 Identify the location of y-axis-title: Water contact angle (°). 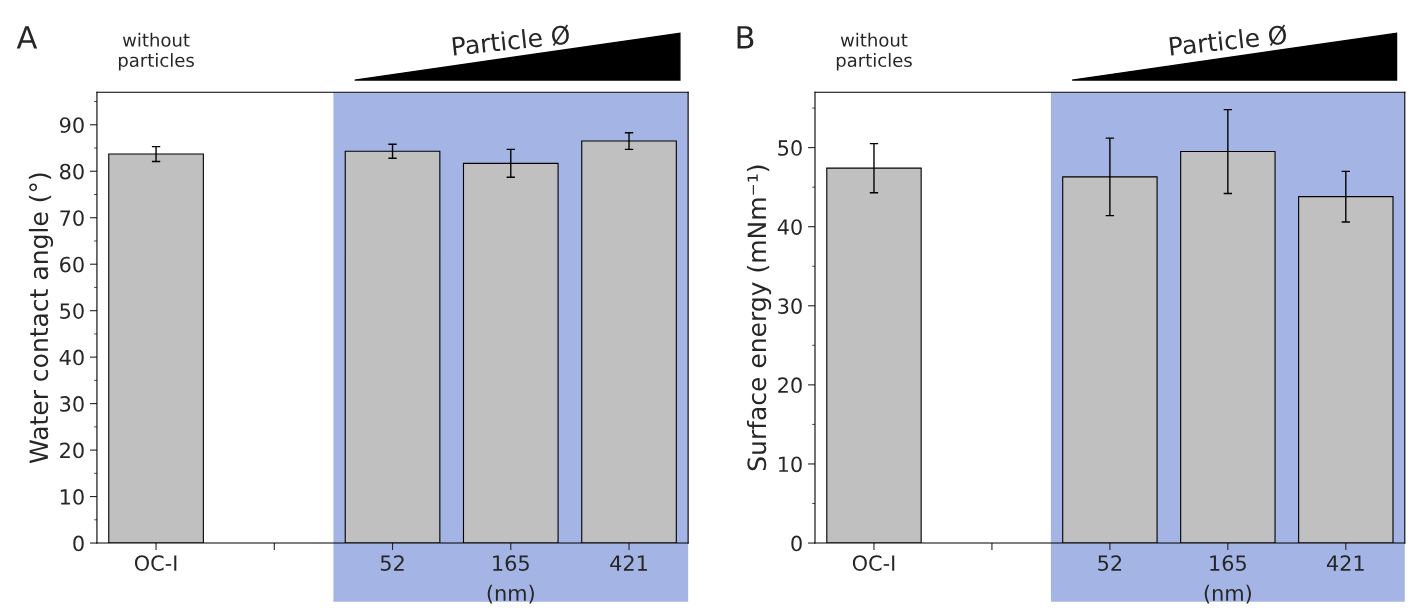
(41, 318).